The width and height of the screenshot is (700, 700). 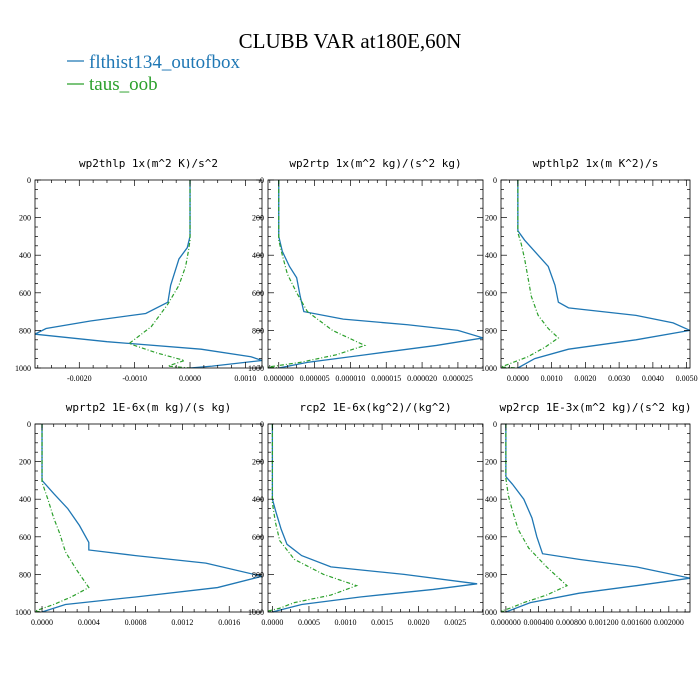 I want to click on x-tick-label: 0.0004, so click(x=89, y=622).